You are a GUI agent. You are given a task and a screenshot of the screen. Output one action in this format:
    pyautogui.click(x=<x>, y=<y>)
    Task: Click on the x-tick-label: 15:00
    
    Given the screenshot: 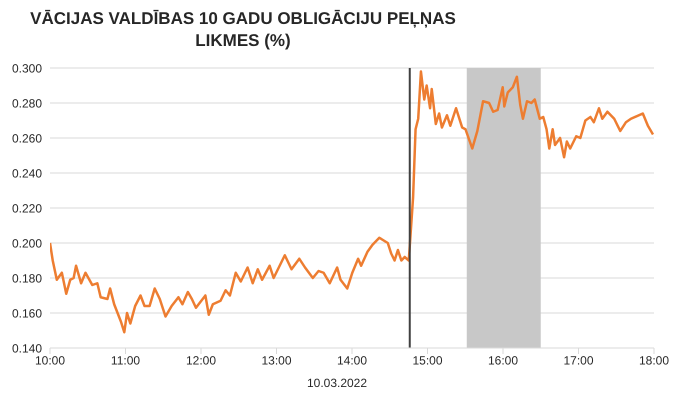 What is the action you would take?
    pyautogui.click(x=427, y=361)
    